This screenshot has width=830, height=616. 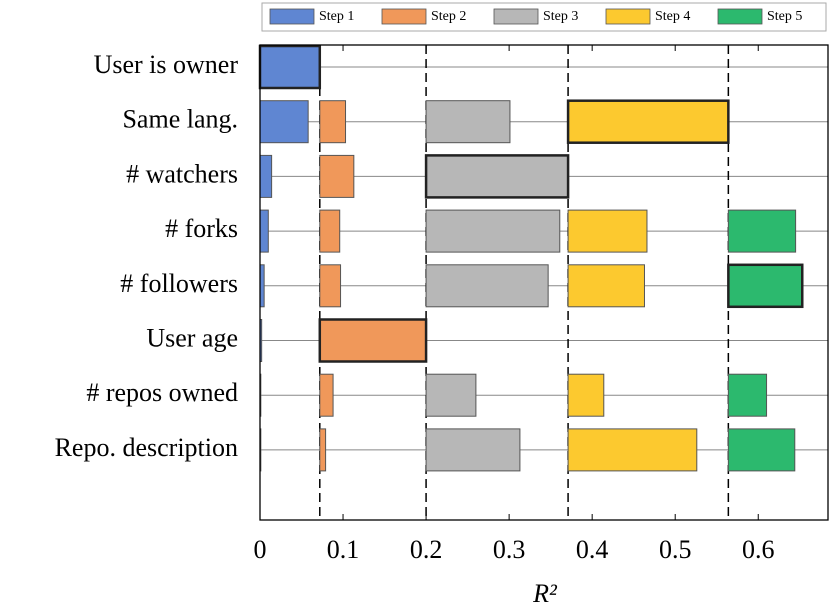 I want to click on x-tick-label: 0.2, so click(x=426, y=549).